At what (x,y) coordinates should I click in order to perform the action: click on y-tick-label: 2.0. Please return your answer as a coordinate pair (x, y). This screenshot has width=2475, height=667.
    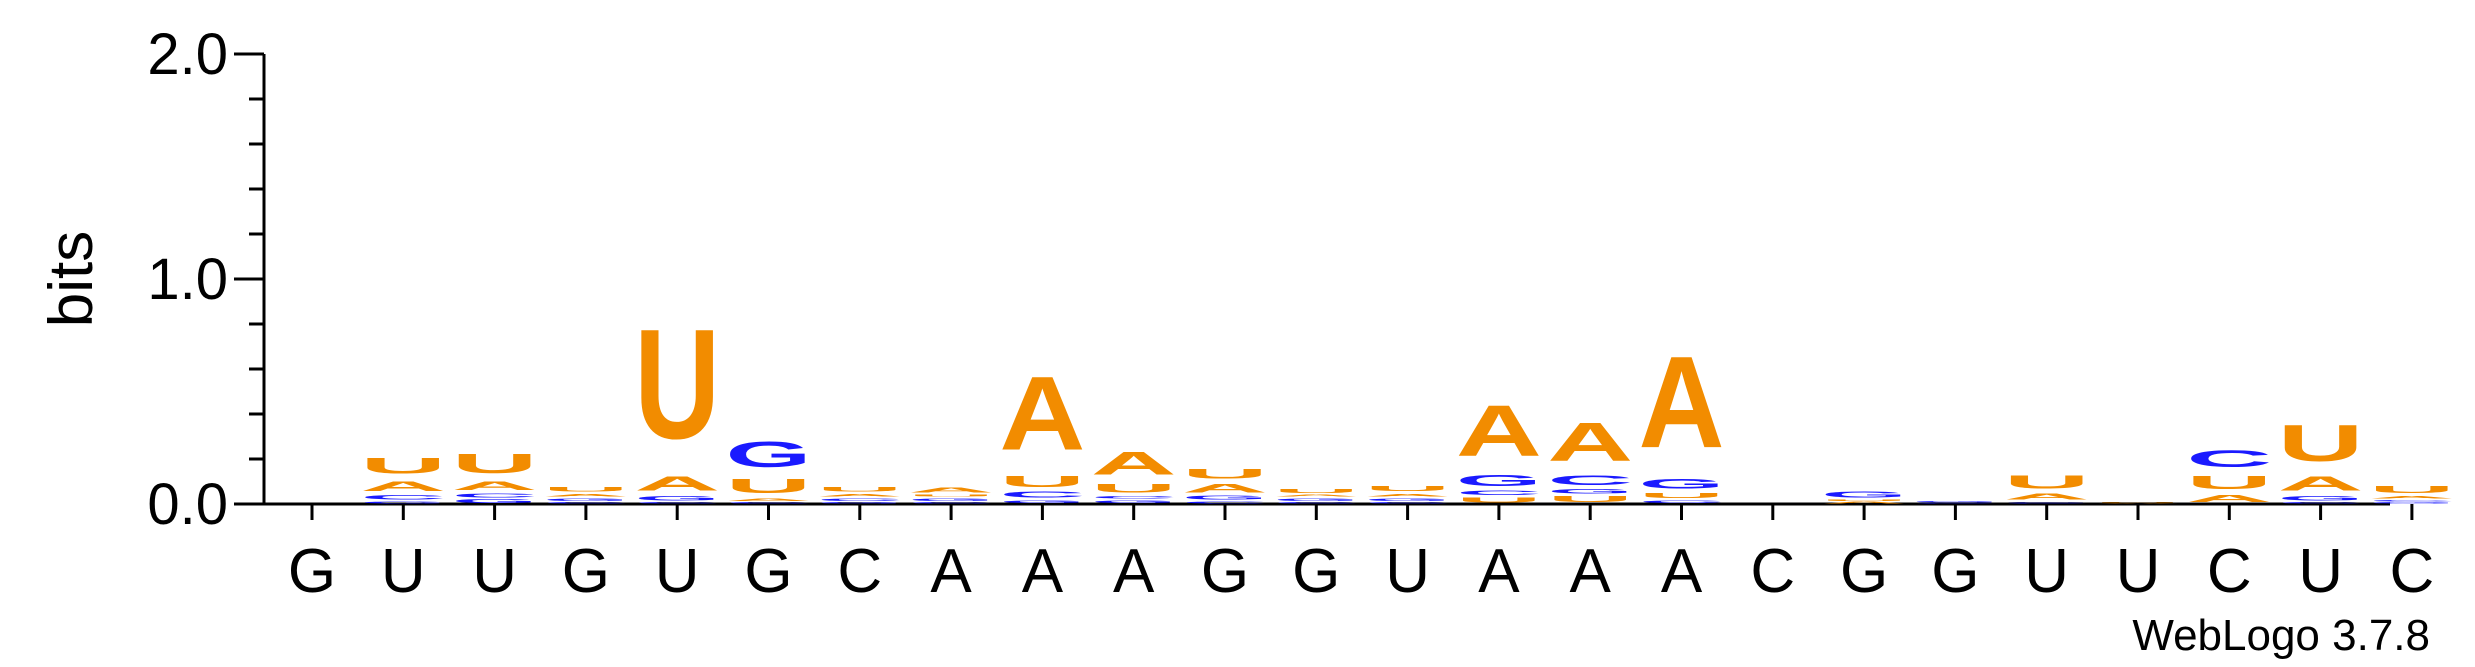
    Looking at the image, I should click on (187, 54).